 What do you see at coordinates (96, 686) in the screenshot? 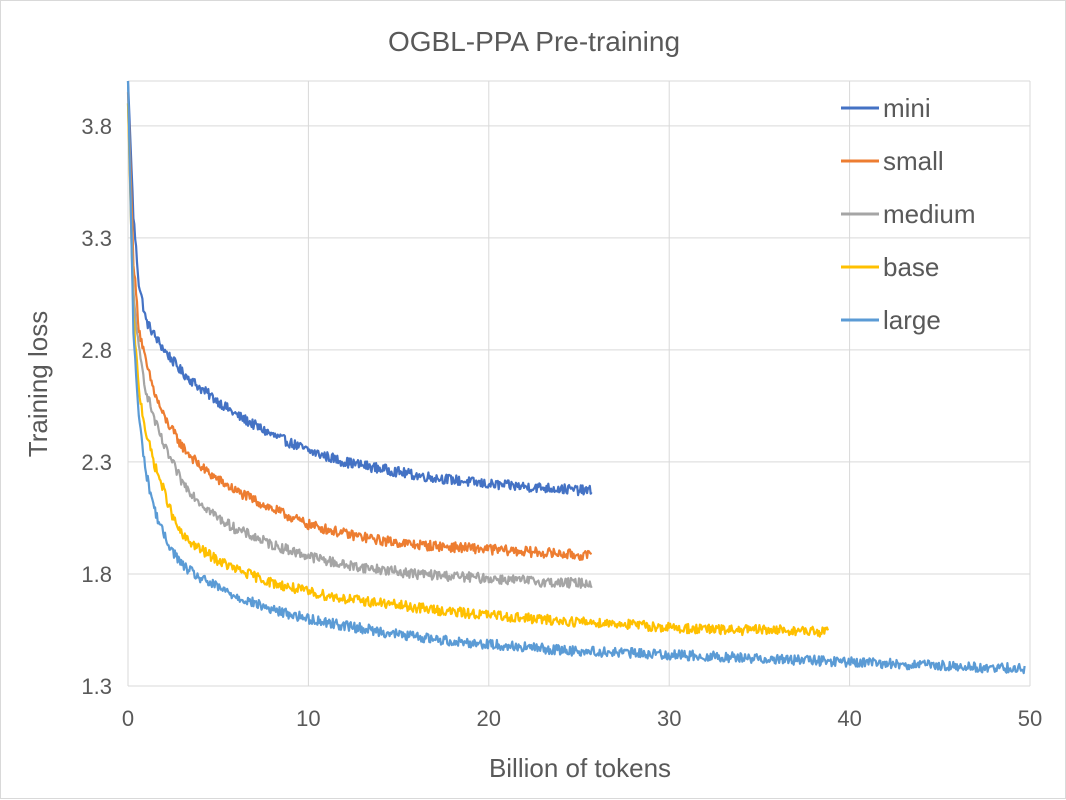
I see `y-tick-label: 1.3` at bounding box center [96, 686].